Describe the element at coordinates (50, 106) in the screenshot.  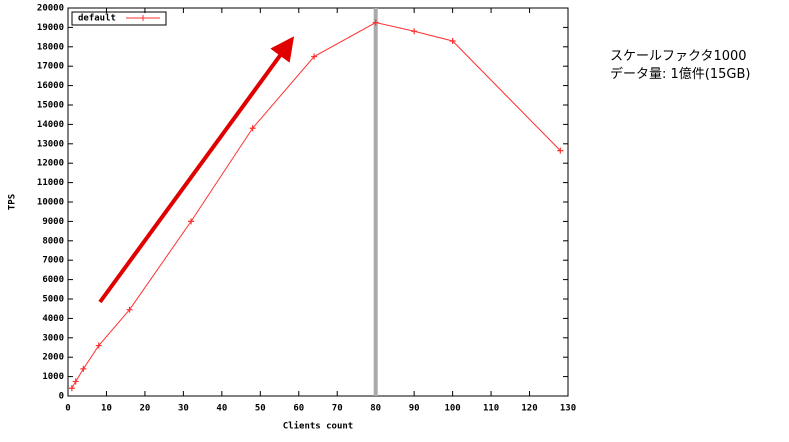
I see `y-tick-label: 15000` at that location.